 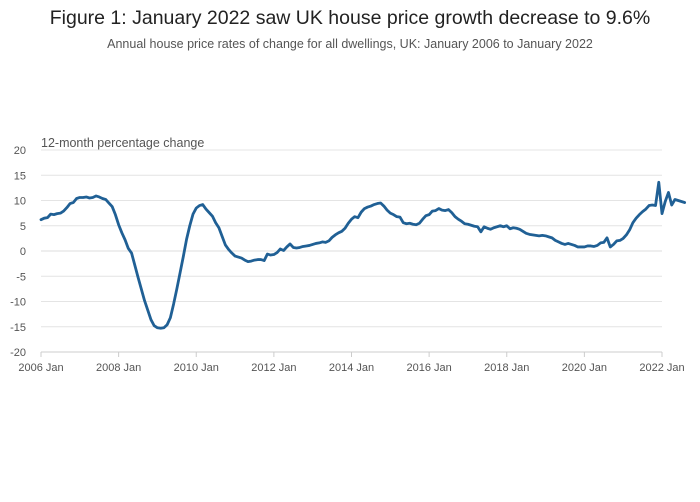 I want to click on x-tick-label: 2022 Jan, so click(x=661, y=368).